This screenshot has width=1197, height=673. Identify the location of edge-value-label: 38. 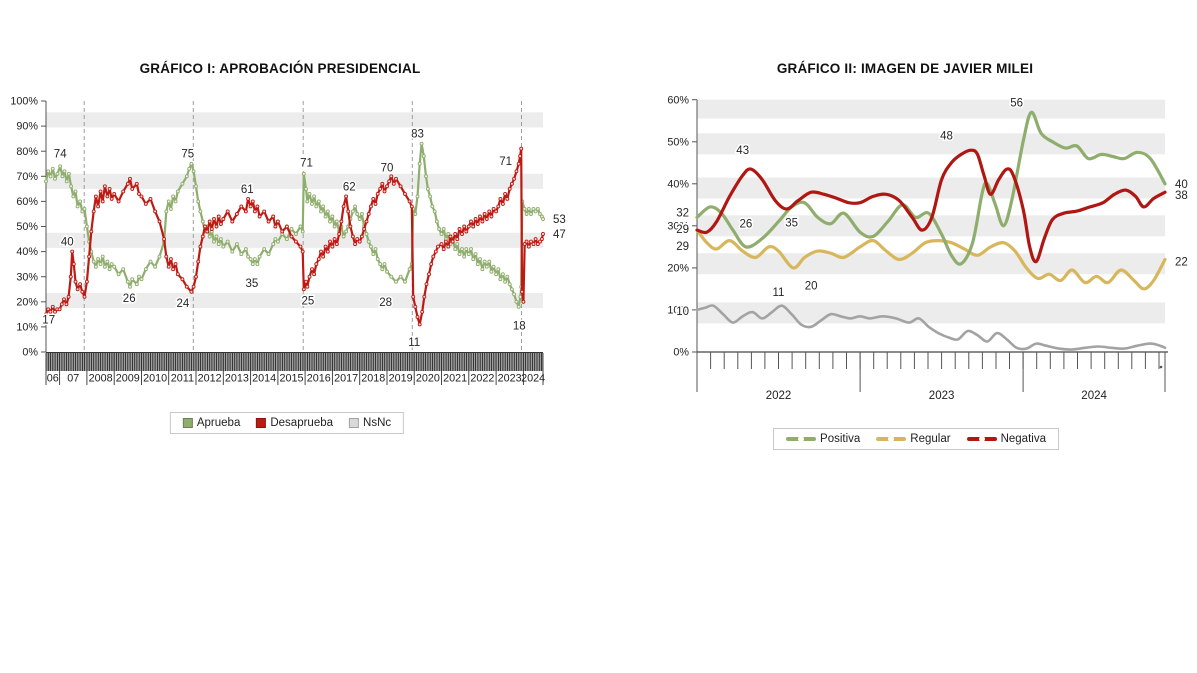
(1181, 196).